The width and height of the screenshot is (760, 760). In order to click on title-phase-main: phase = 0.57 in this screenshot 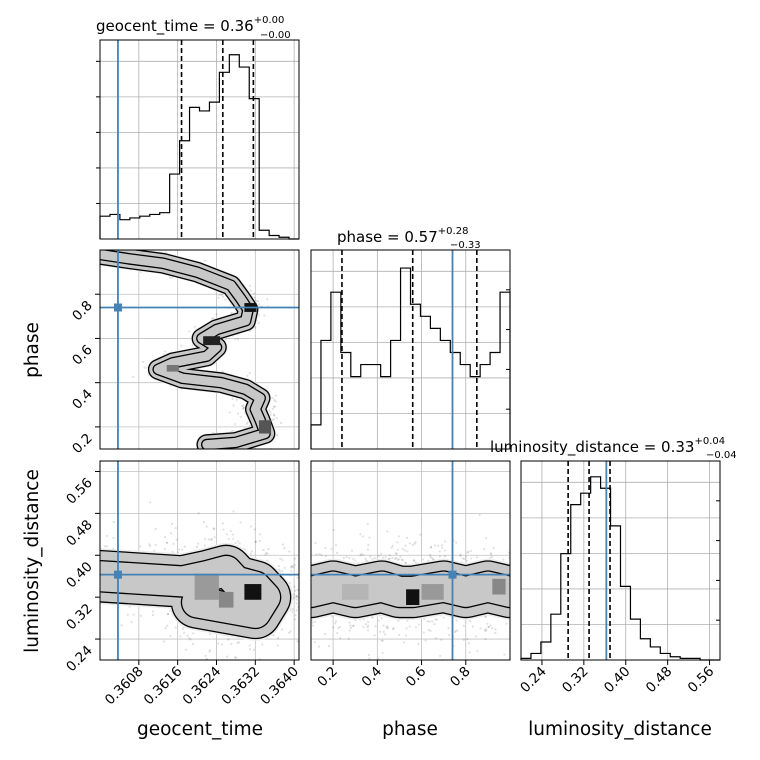, I will do `click(387, 237)`.